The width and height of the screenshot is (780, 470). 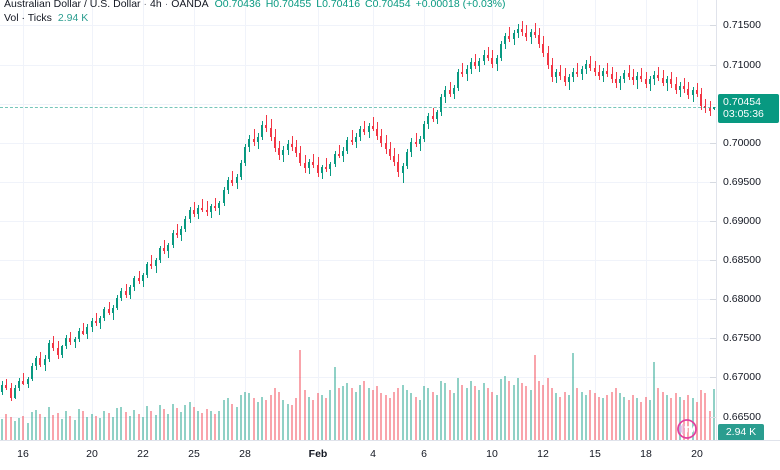 What do you see at coordinates (543, 454) in the screenshot?
I see `time-axis-label: 12` at bounding box center [543, 454].